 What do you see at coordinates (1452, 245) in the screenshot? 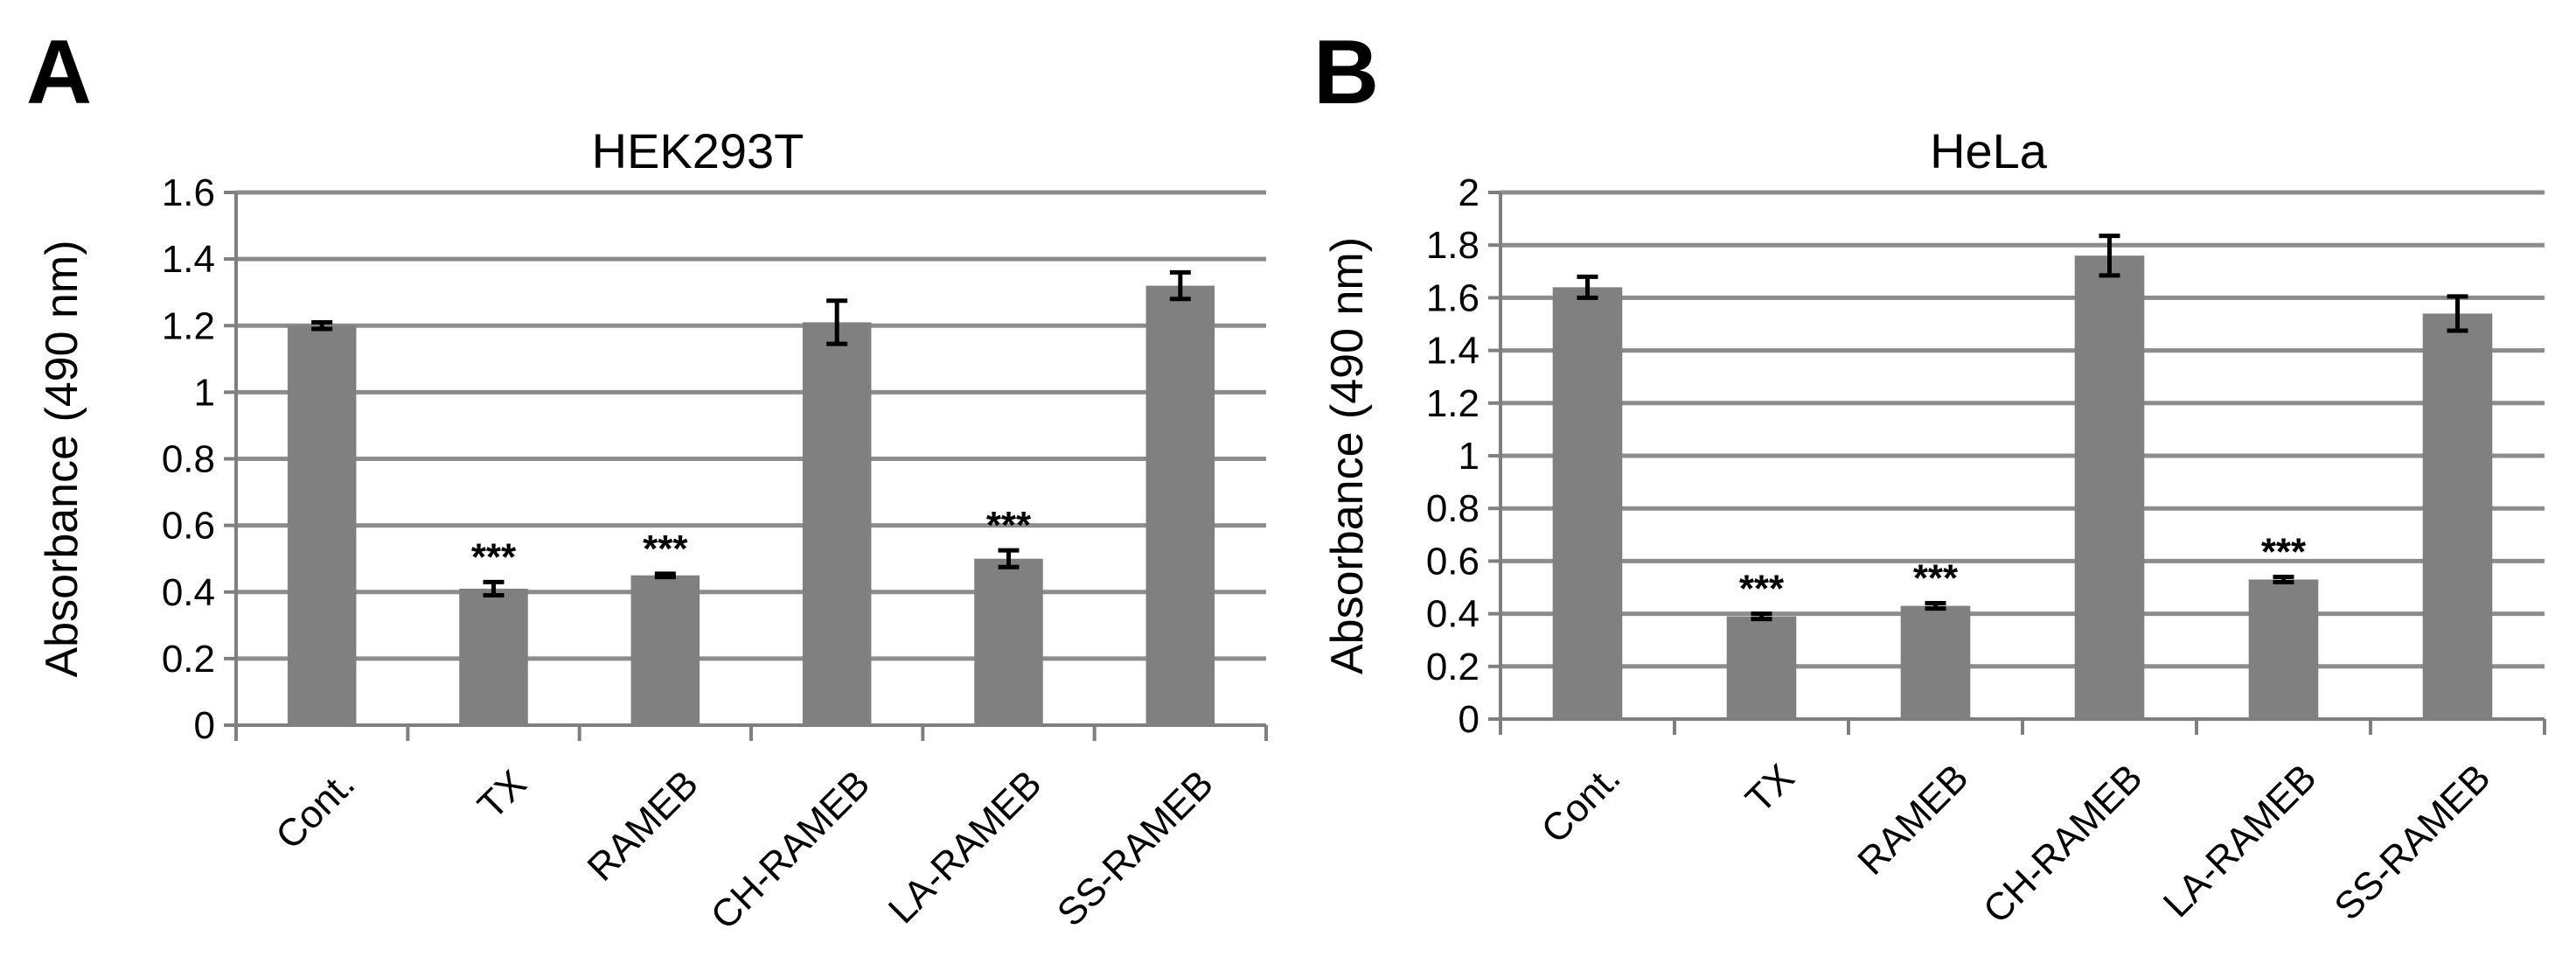
I see `y-tick-label: 1.8` at bounding box center [1452, 245].